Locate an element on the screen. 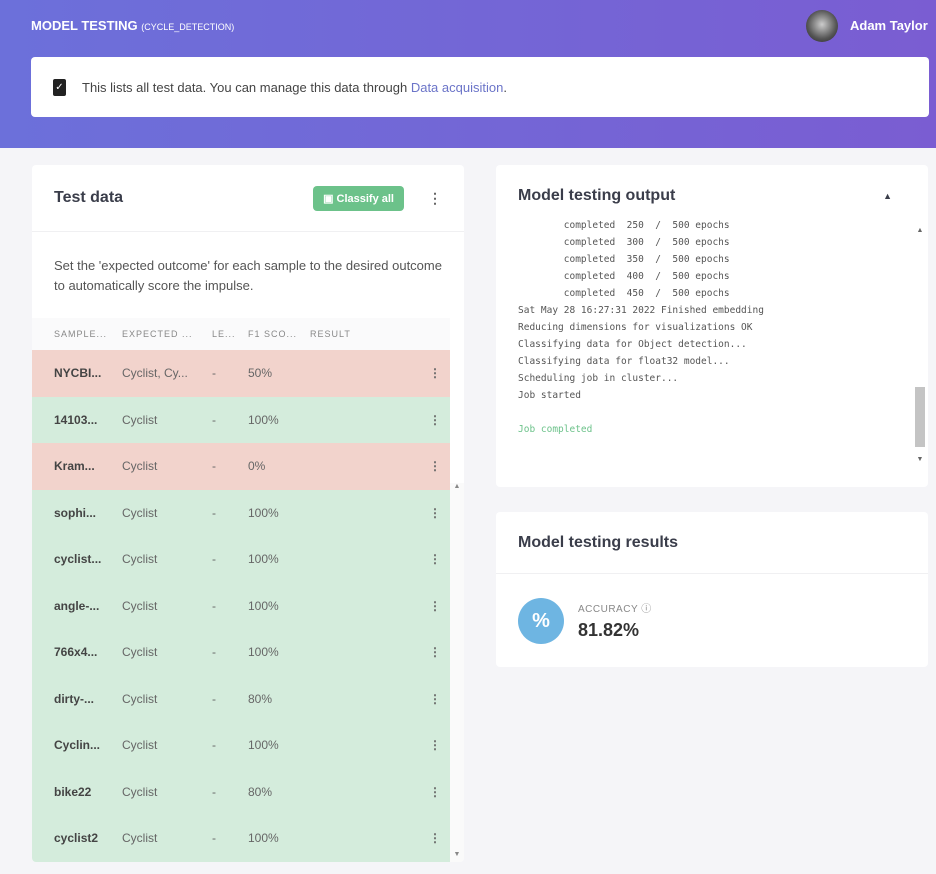 This screenshot has width=936, height=874. accuracy-label: ACCURACY ⓘ is located at coordinates (615, 609).